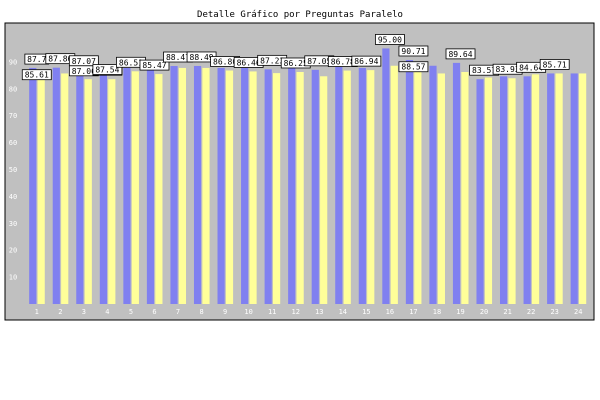  I want to click on data-label: 89.64, so click(460, 54).